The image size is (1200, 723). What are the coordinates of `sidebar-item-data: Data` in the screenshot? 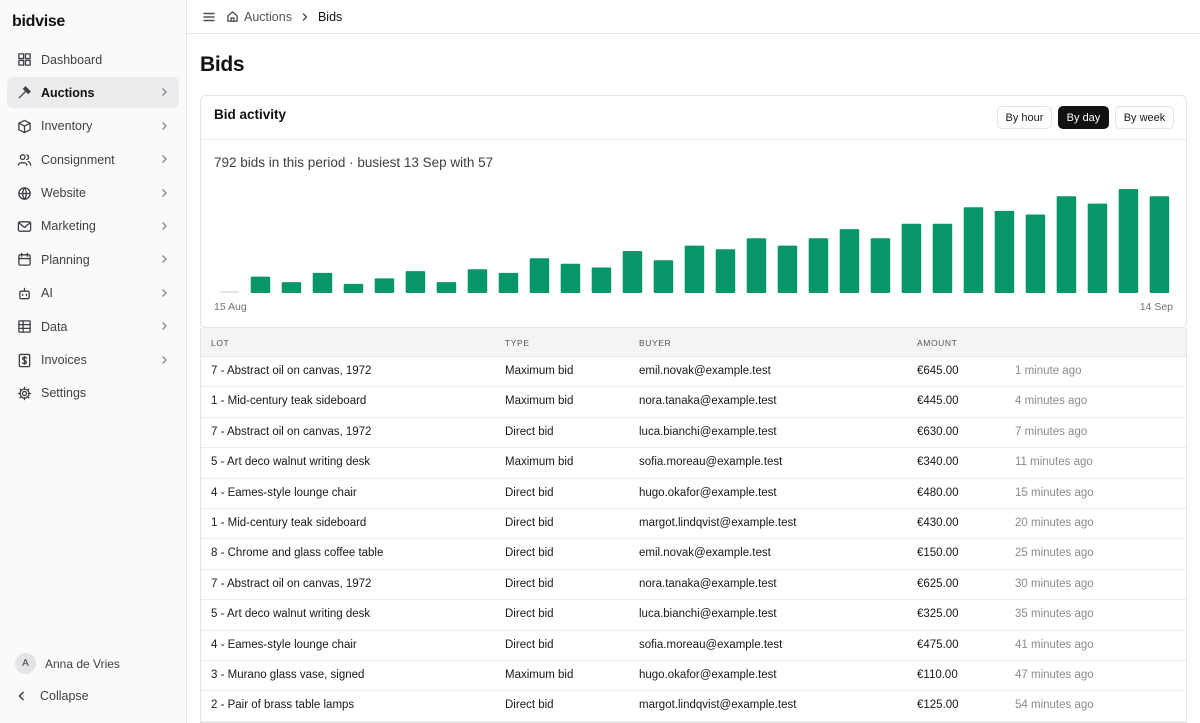 It's located at (93, 326).